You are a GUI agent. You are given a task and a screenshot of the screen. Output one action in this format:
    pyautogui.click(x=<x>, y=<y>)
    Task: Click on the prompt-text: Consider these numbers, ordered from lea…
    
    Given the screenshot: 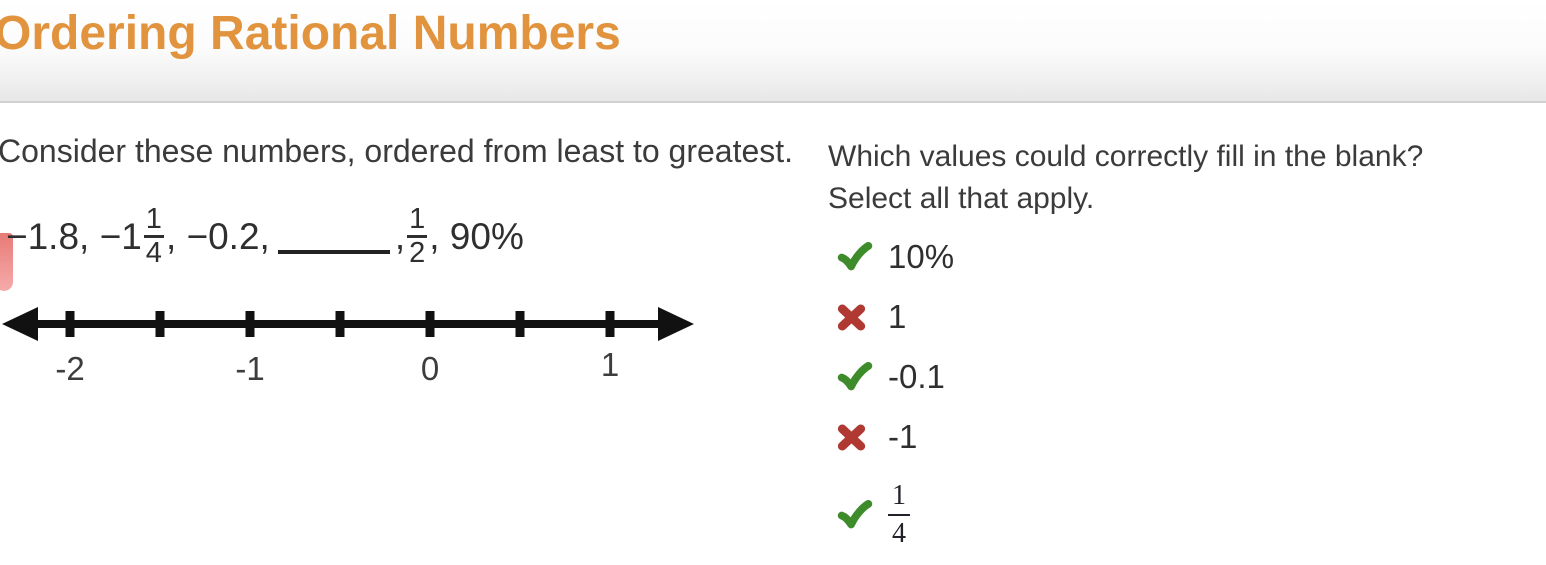 What is the action you would take?
    pyautogui.click(x=397, y=151)
    